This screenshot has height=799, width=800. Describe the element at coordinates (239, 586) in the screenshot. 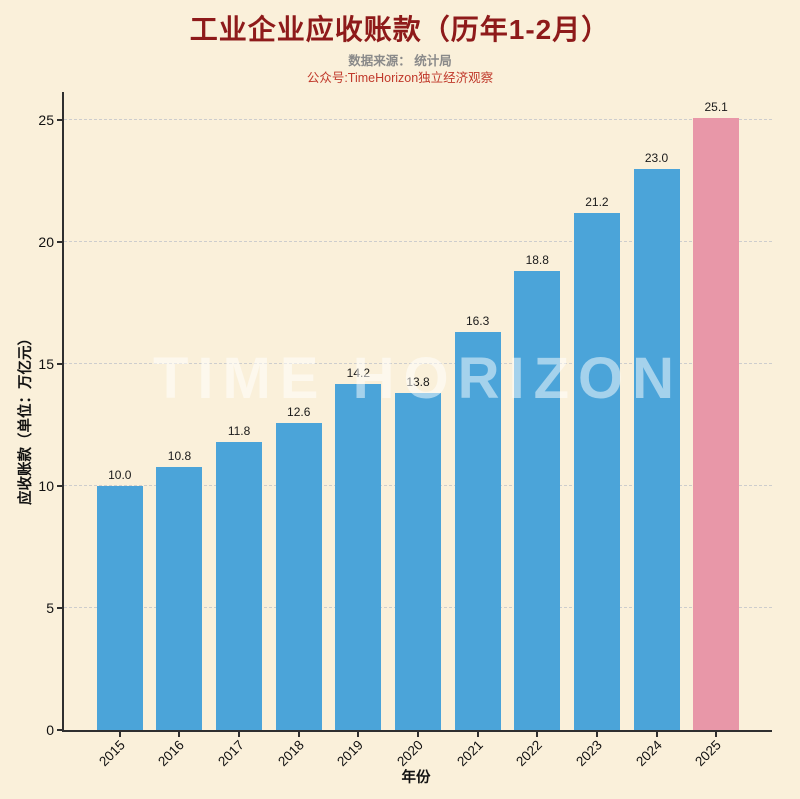

I see `bar-2017` at that location.